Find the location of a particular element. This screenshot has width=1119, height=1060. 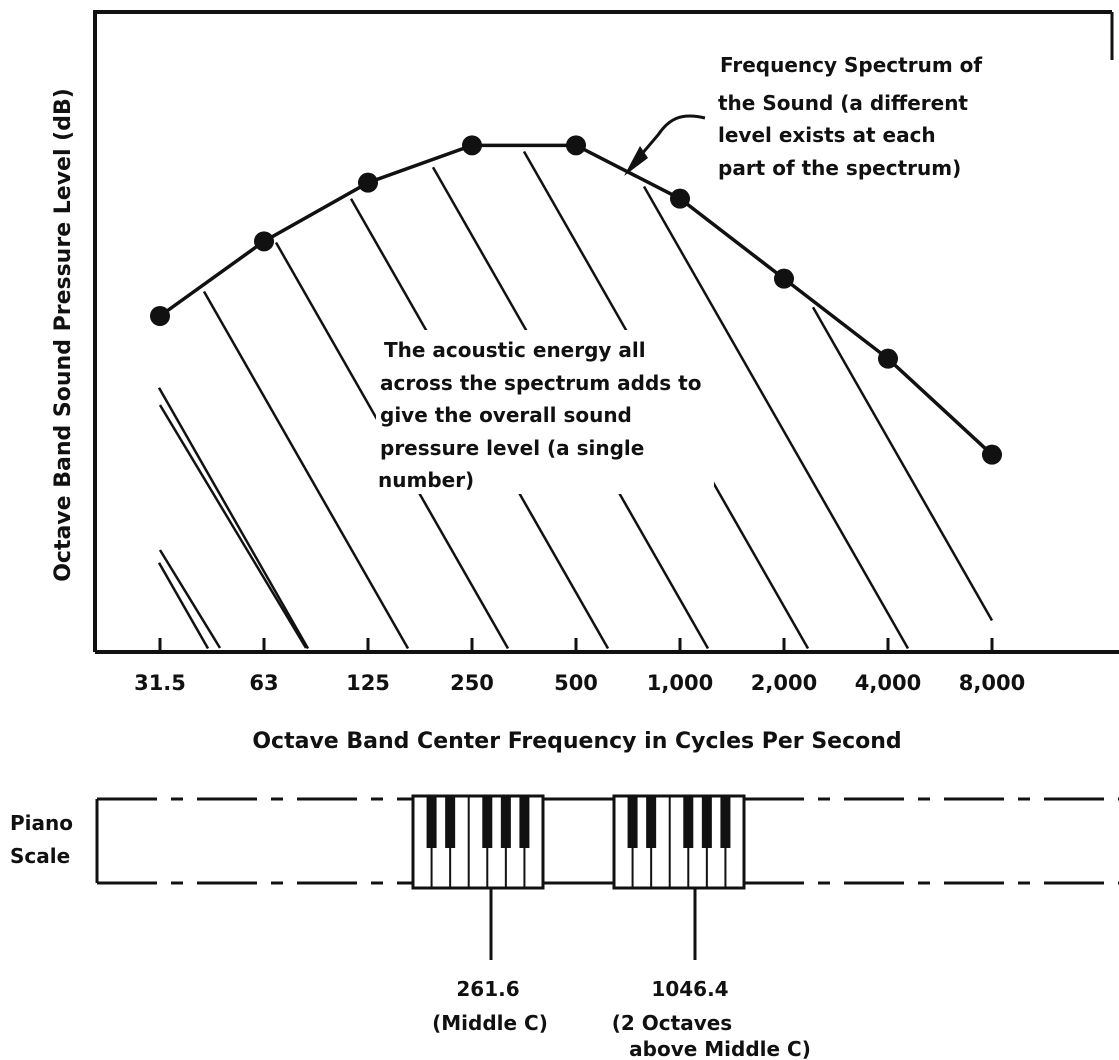

piano-band-outline is located at coordinates (607, 841).